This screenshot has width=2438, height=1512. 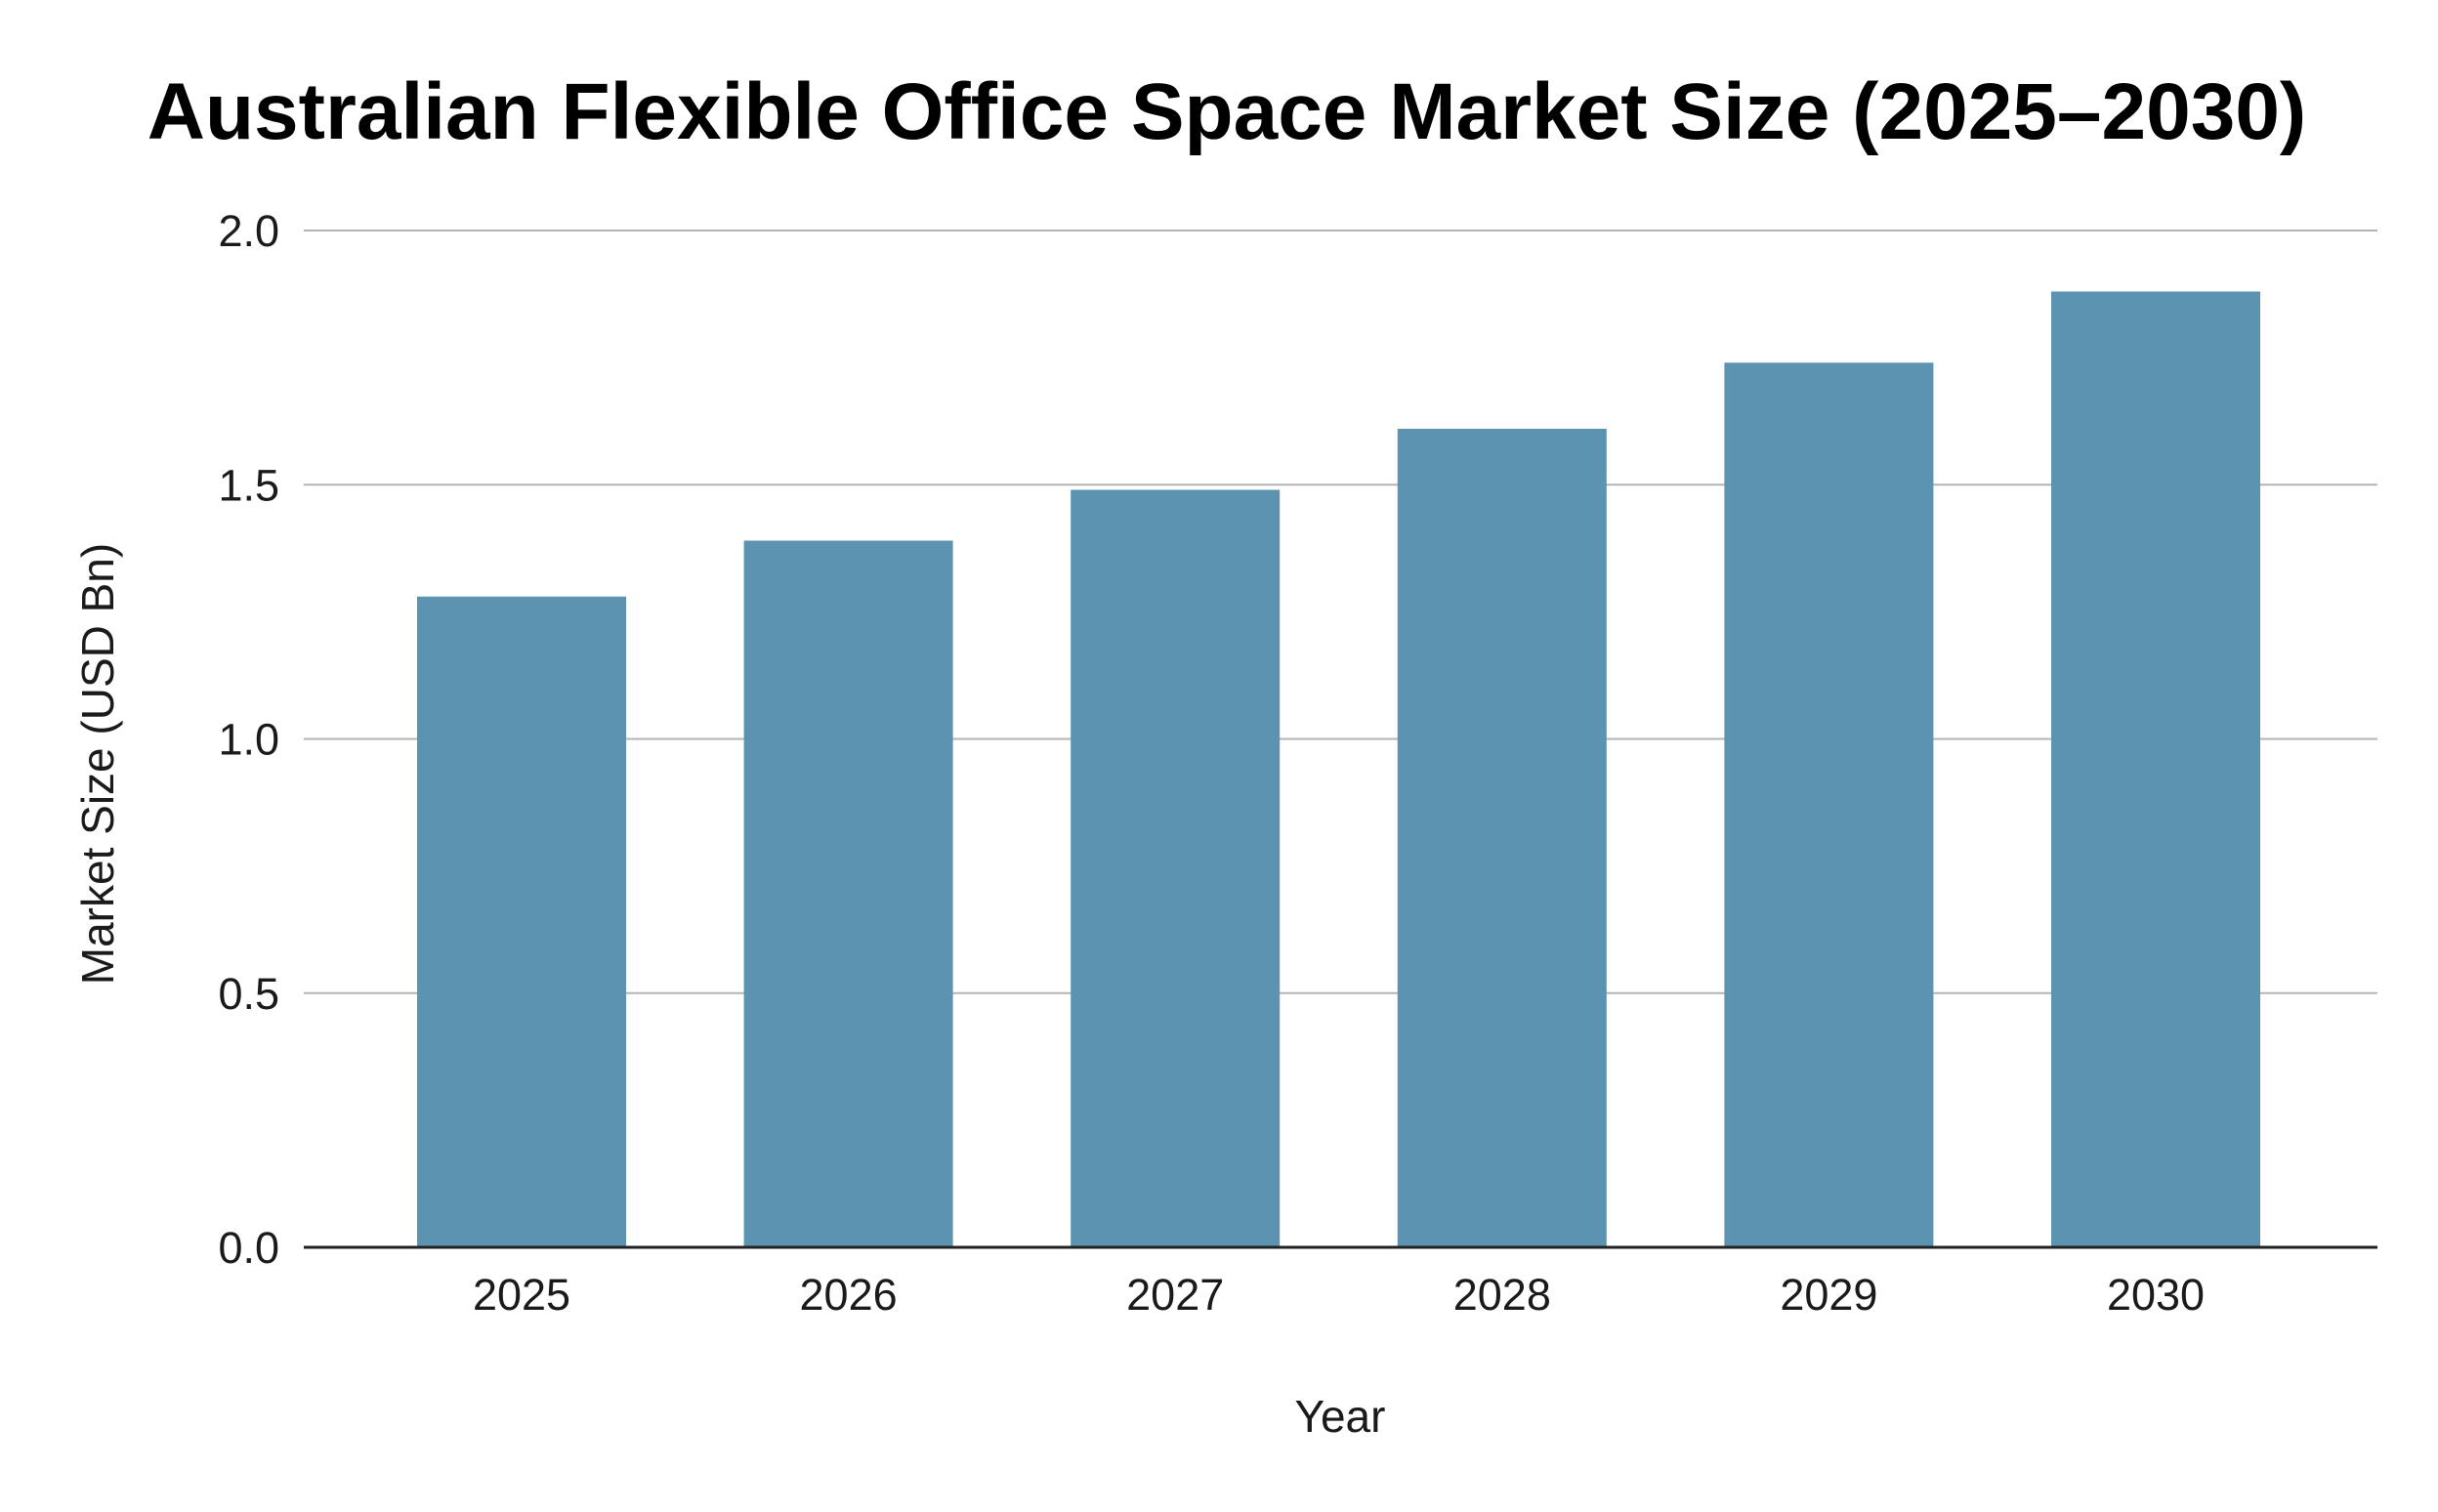 What do you see at coordinates (849, 1295) in the screenshot?
I see `x-tick-label: 2026` at bounding box center [849, 1295].